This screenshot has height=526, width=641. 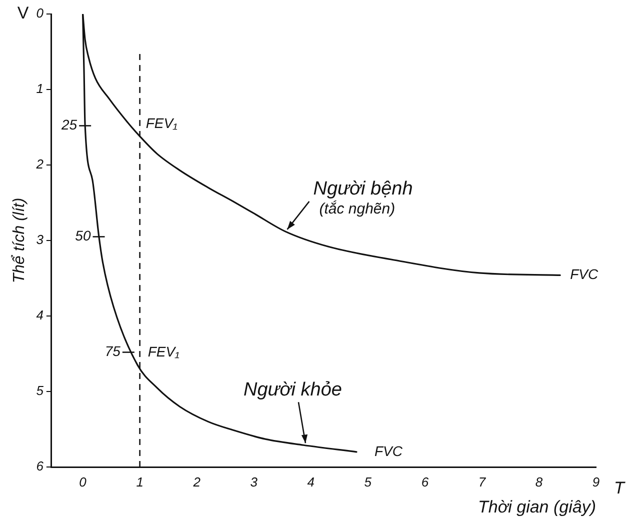 What do you see at coordinates (620, 488) in the screenshot?
I see `text: T` at bounding box center [620, 488].